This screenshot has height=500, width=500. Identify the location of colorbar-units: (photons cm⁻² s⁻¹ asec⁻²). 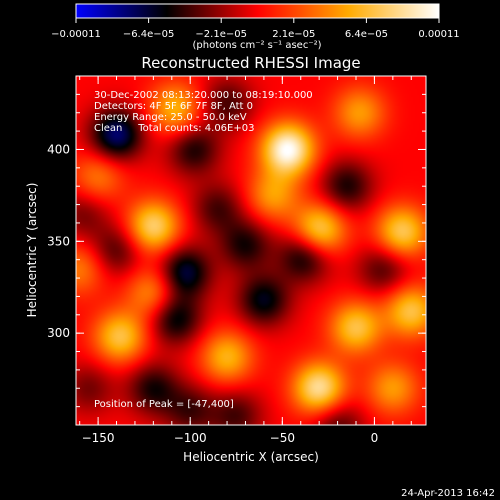
(256, 45).